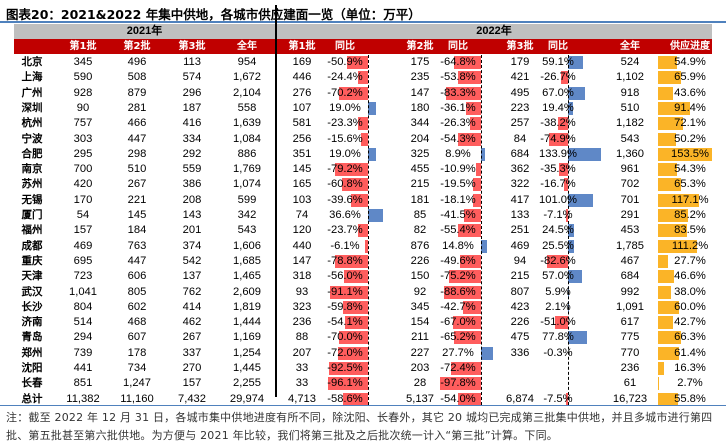  I want to click on cell-2021-batch3: 574, so click(192, 77).